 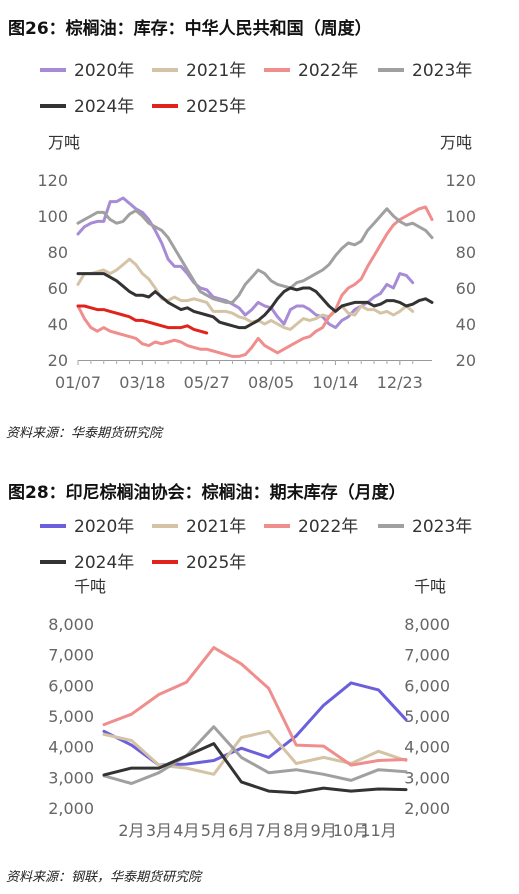 I want to click on y-tick-right: 5,000, so click(x=427, y=716).